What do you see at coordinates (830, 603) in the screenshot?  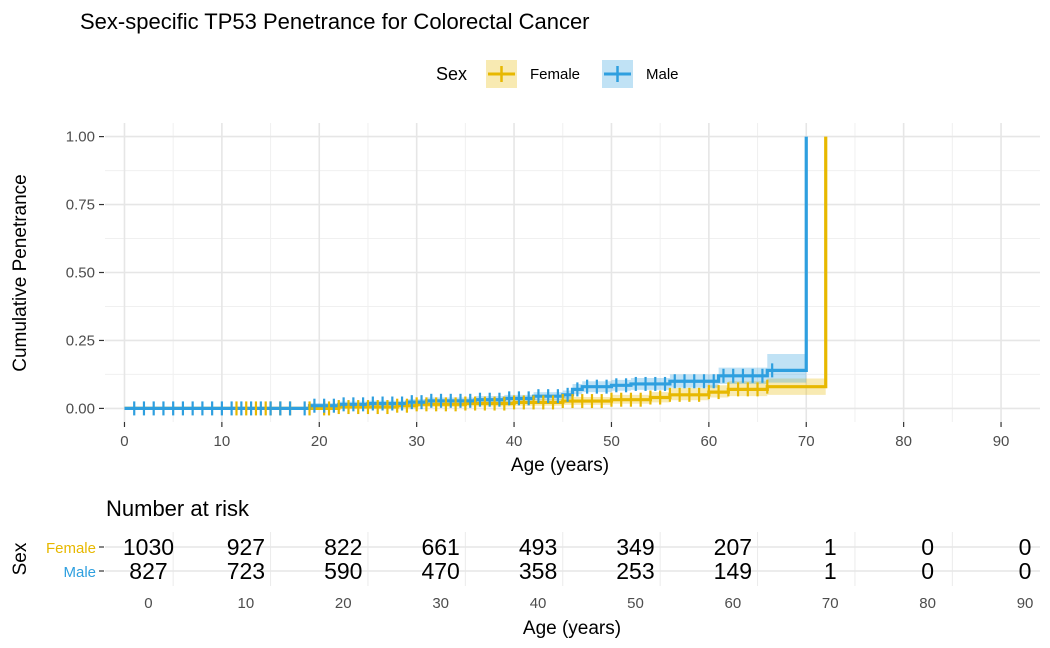 I see `risk-x-tick-label: 70` at bounding box center [830, 603].